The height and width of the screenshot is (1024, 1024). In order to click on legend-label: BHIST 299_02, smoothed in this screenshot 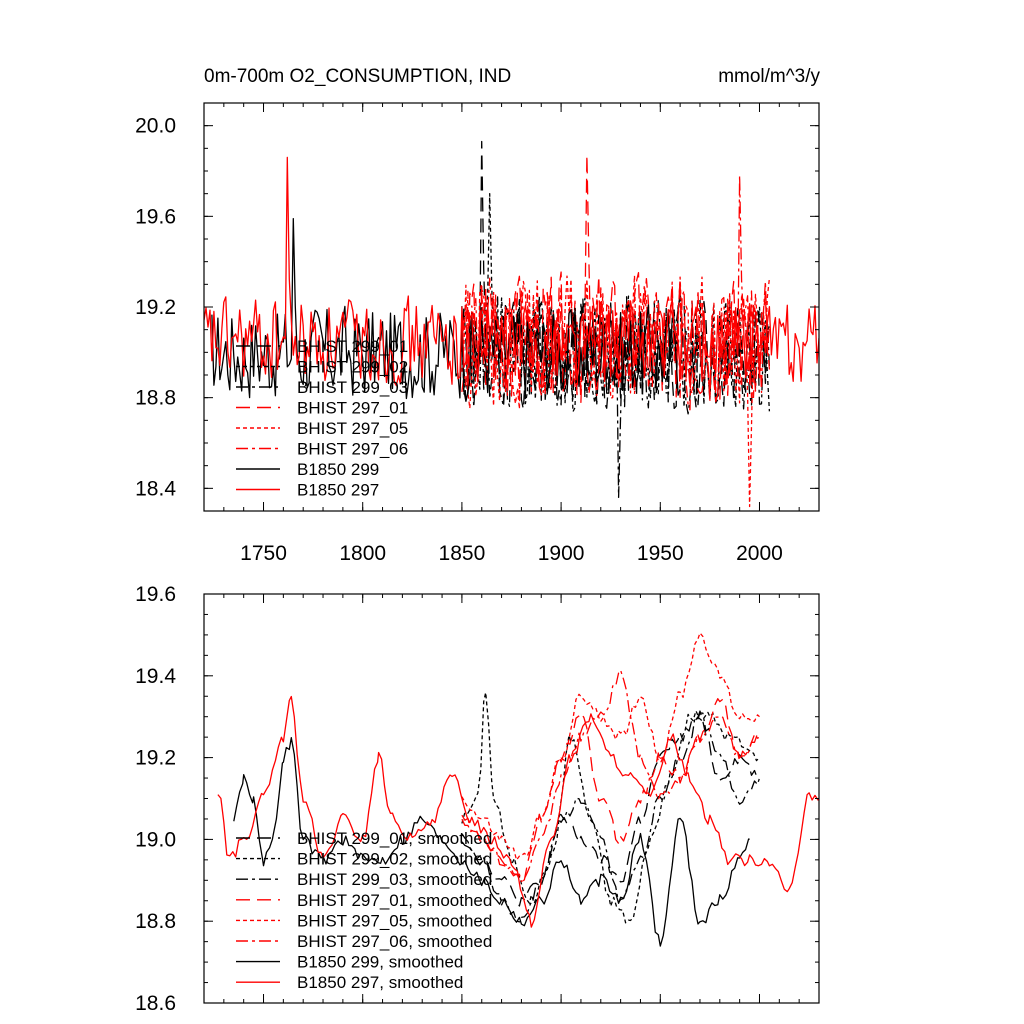, I will do `click(394, 859)`.